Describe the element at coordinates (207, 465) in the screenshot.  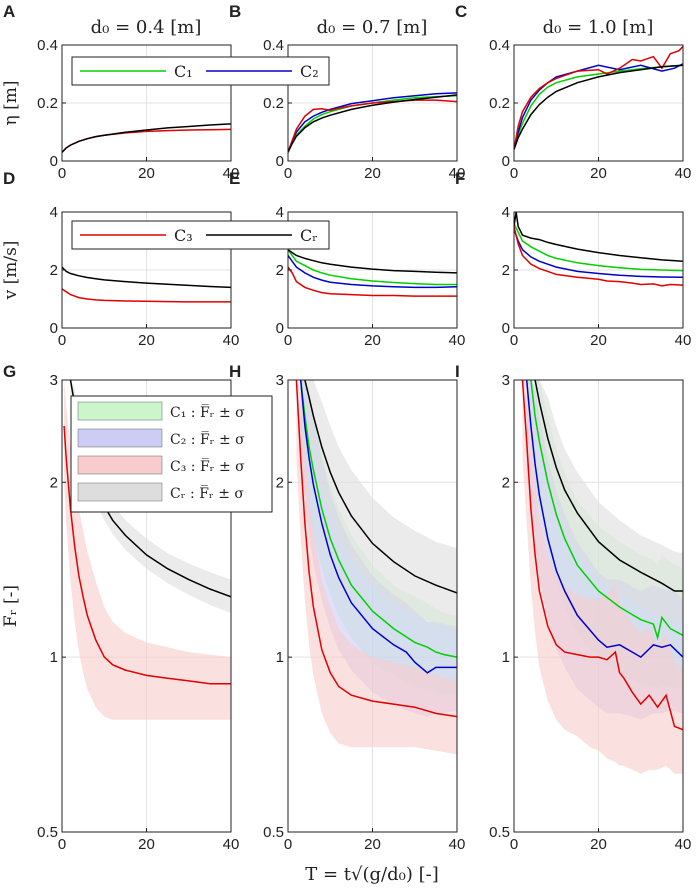
I see `legend-band-label: C₃ : F̅ᵣ ± σ` at that location.